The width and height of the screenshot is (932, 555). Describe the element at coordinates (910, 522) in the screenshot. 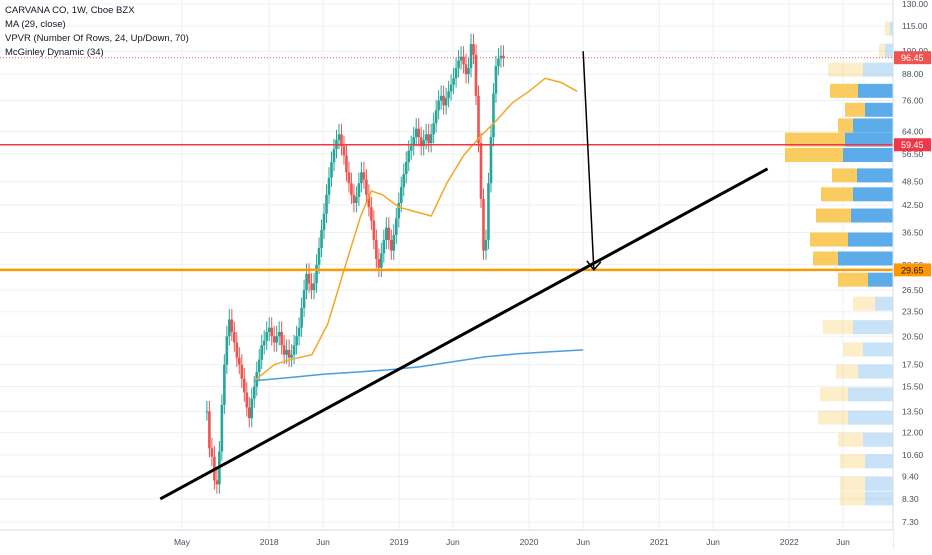

I see `y-tick-label: 7.30` at that location.